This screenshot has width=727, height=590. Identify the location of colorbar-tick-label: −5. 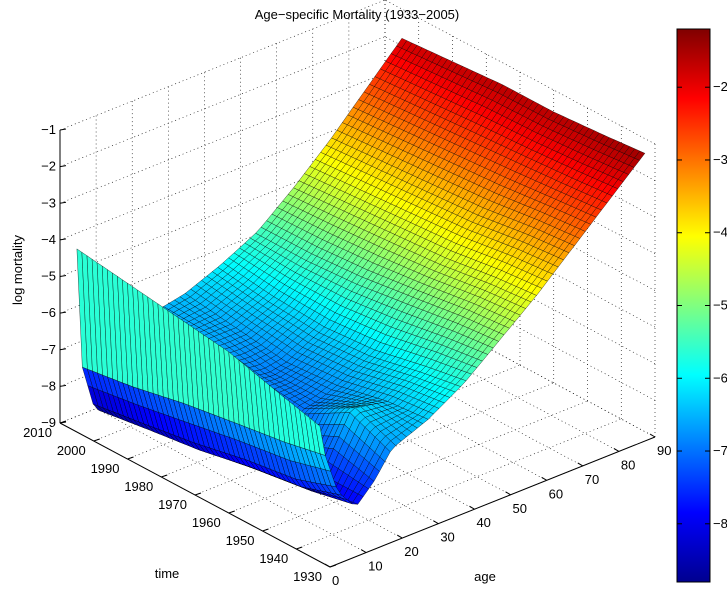
(720, 305).